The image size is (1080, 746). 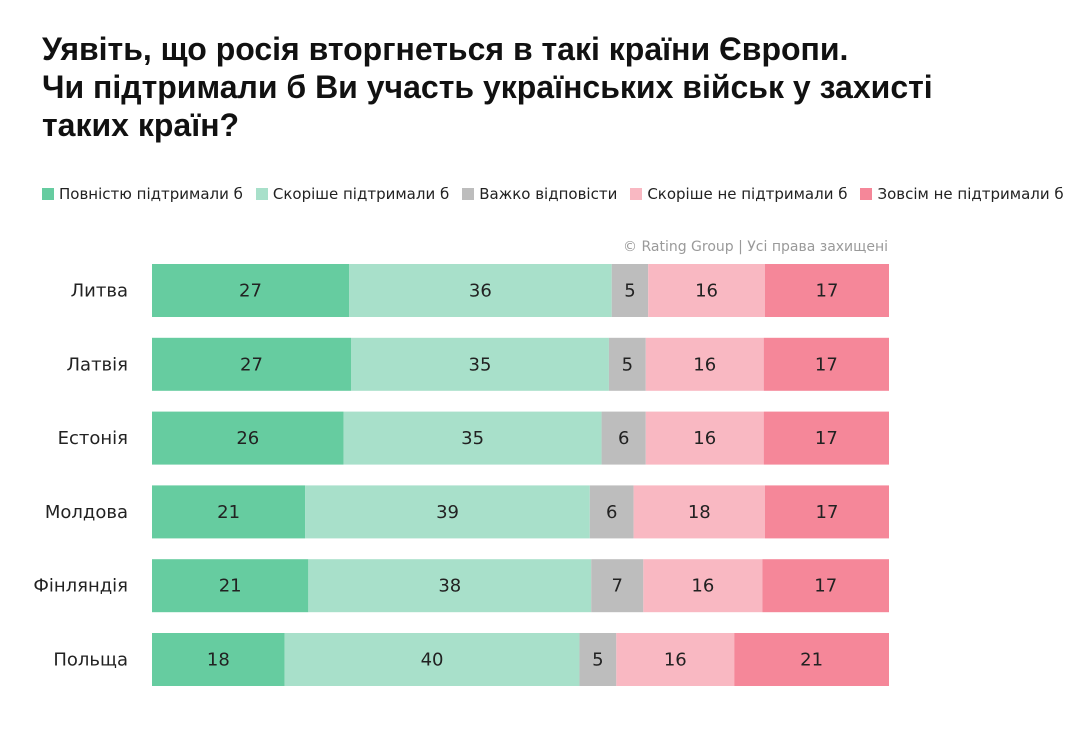 I want to click on legend-item: Скоріше підтримали б, so click(x=352, y=194).